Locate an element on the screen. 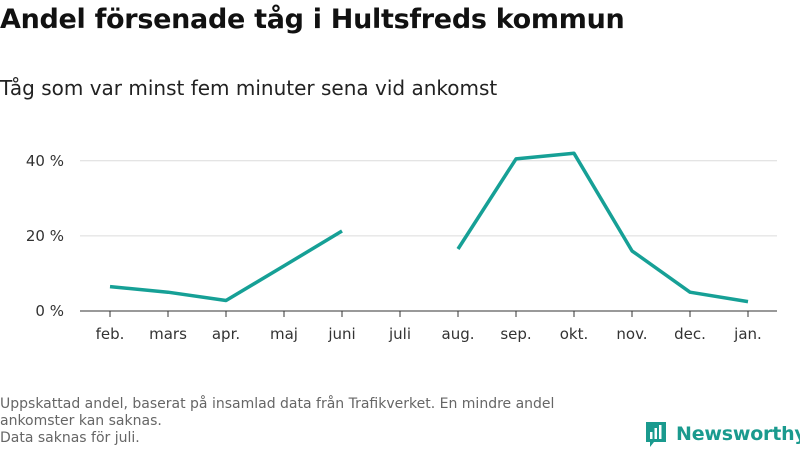  x-tick-label: jan. is located at coordinates (747, 334).